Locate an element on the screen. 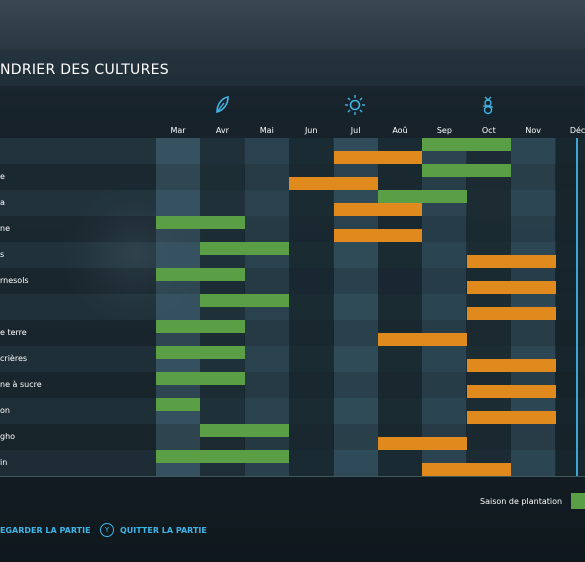 The image size is (585, 562). crop-row: ne is located at coordinates (292, 229).